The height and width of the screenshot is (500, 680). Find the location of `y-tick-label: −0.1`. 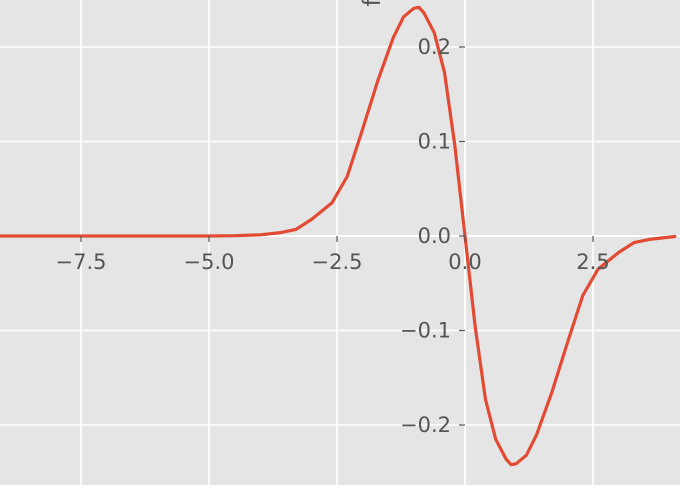

y-tick-label: −0.1 is located at coordinates (425, 331).